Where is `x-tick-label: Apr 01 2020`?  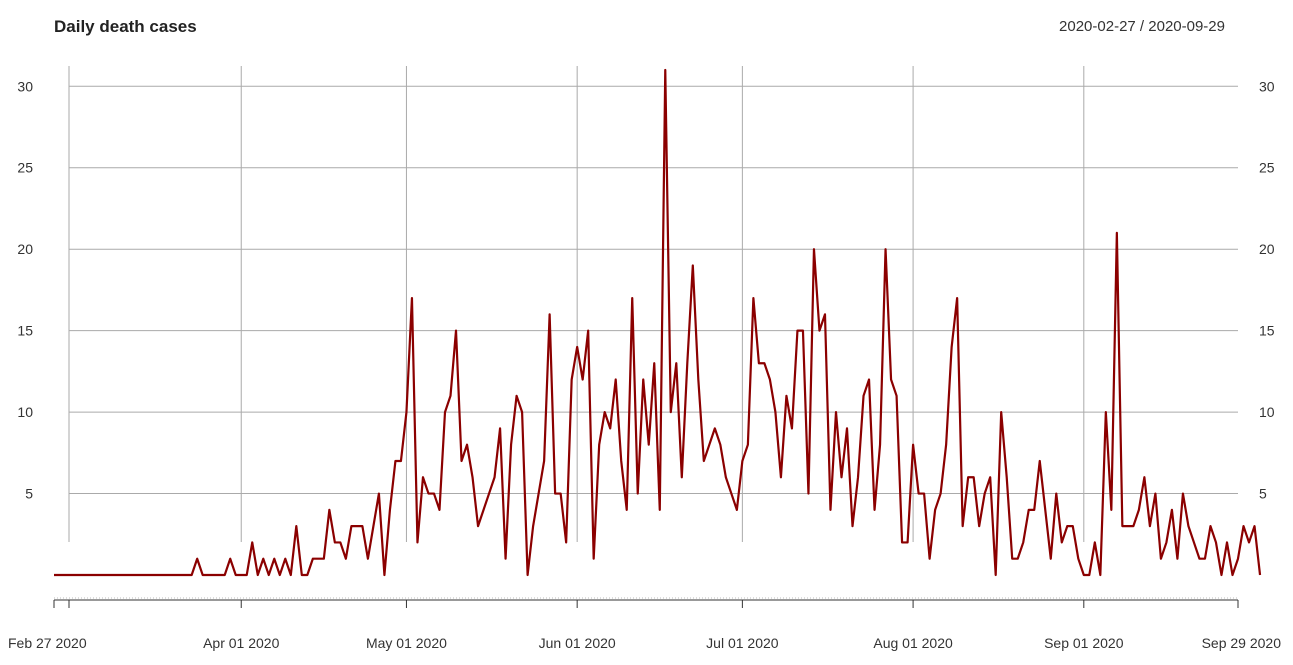
x-tick-label: Apr 01 2020 is located at coordinates (241, 643).